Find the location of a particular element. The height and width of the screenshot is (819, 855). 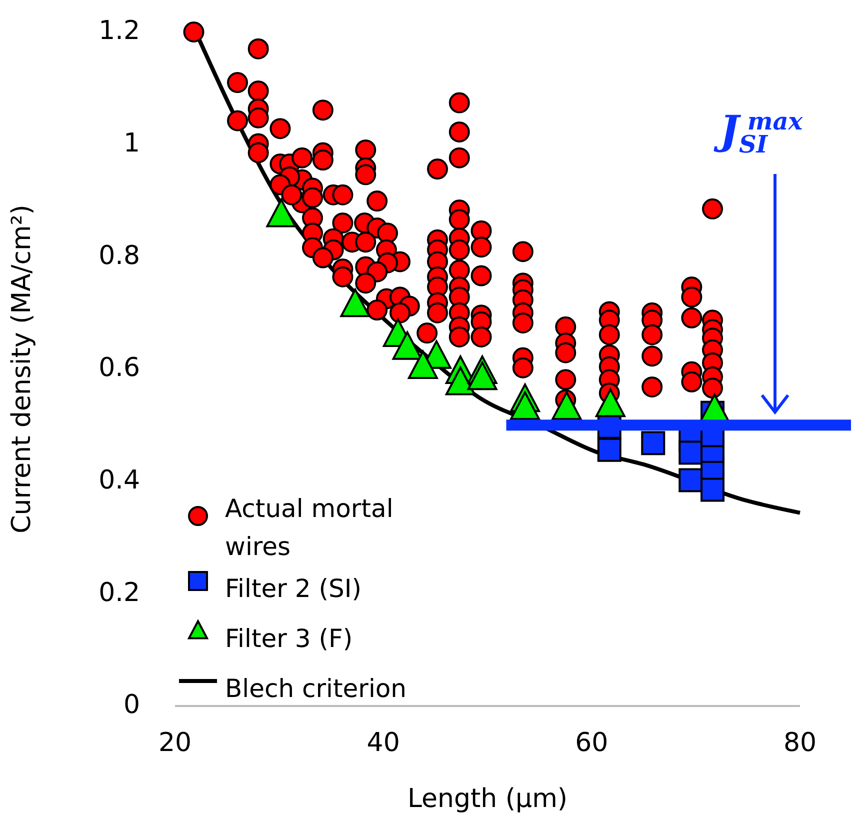

y-tick-label: 0.6 is located at coordinates (119, 368).